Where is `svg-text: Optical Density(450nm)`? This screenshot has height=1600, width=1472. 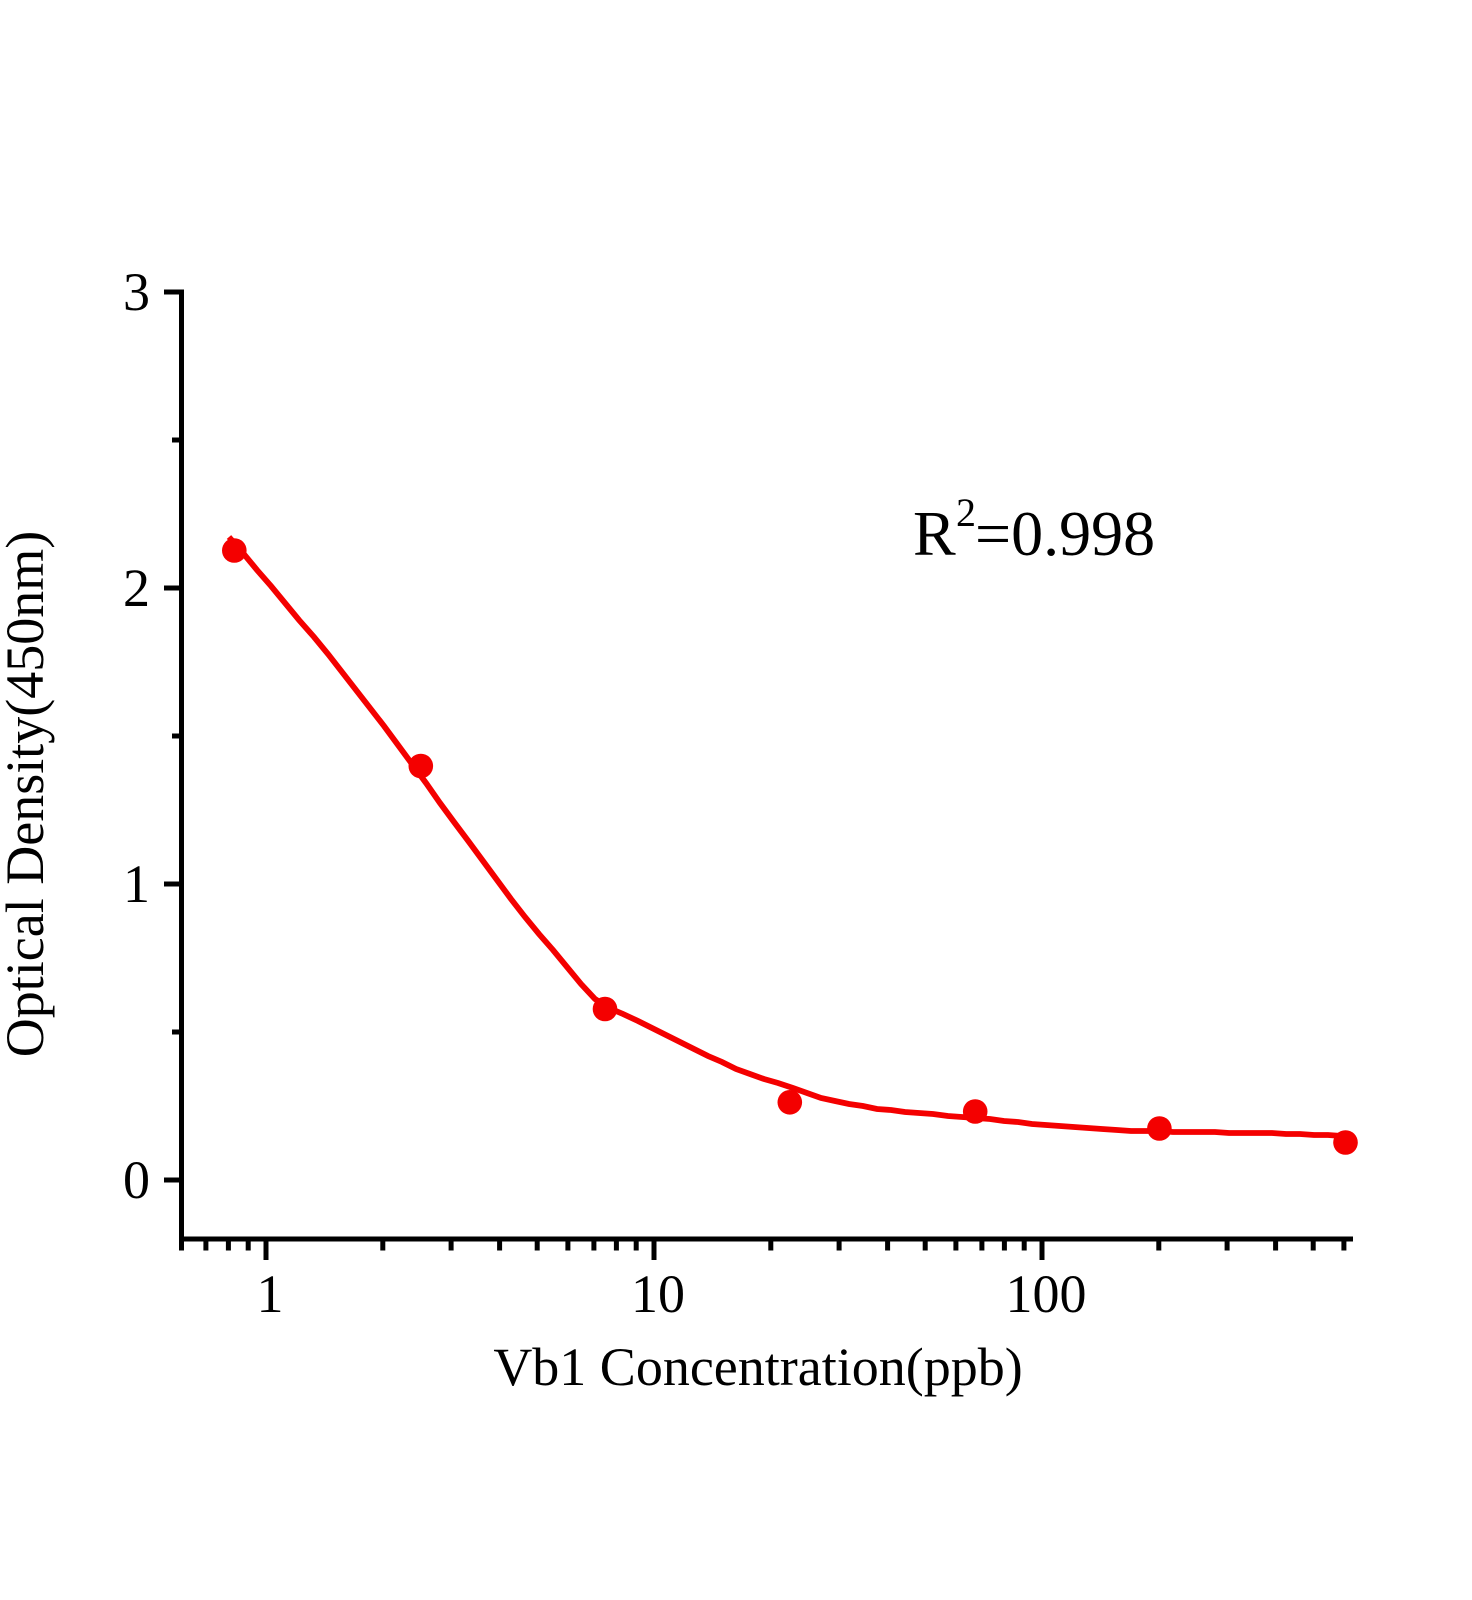
svg-text: Optical Density(450nm) is located at coordinates (27, 794).